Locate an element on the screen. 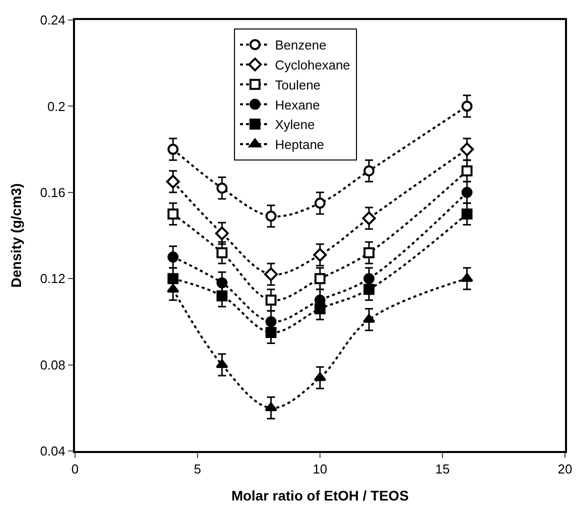  x-tick-label: 15 is located at coordinates (442, 469).